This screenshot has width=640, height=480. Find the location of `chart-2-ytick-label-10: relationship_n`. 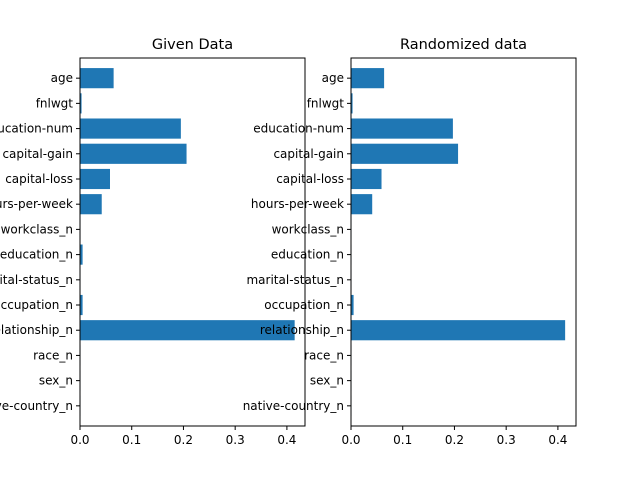

chart-2-ytick-label-10: relationship_n is located at coordinates (302, 330).